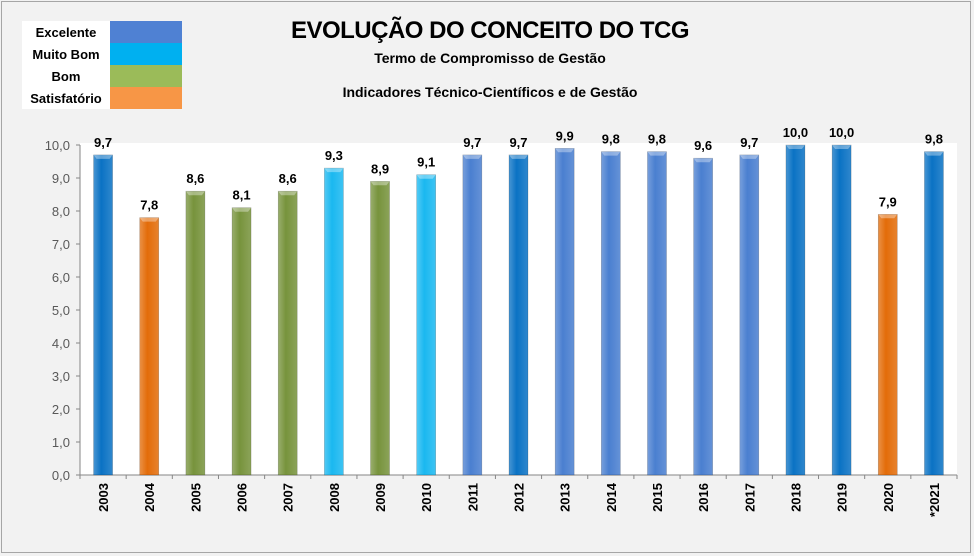  I want to click on x-tick-label: 2008, so click(334, 497).